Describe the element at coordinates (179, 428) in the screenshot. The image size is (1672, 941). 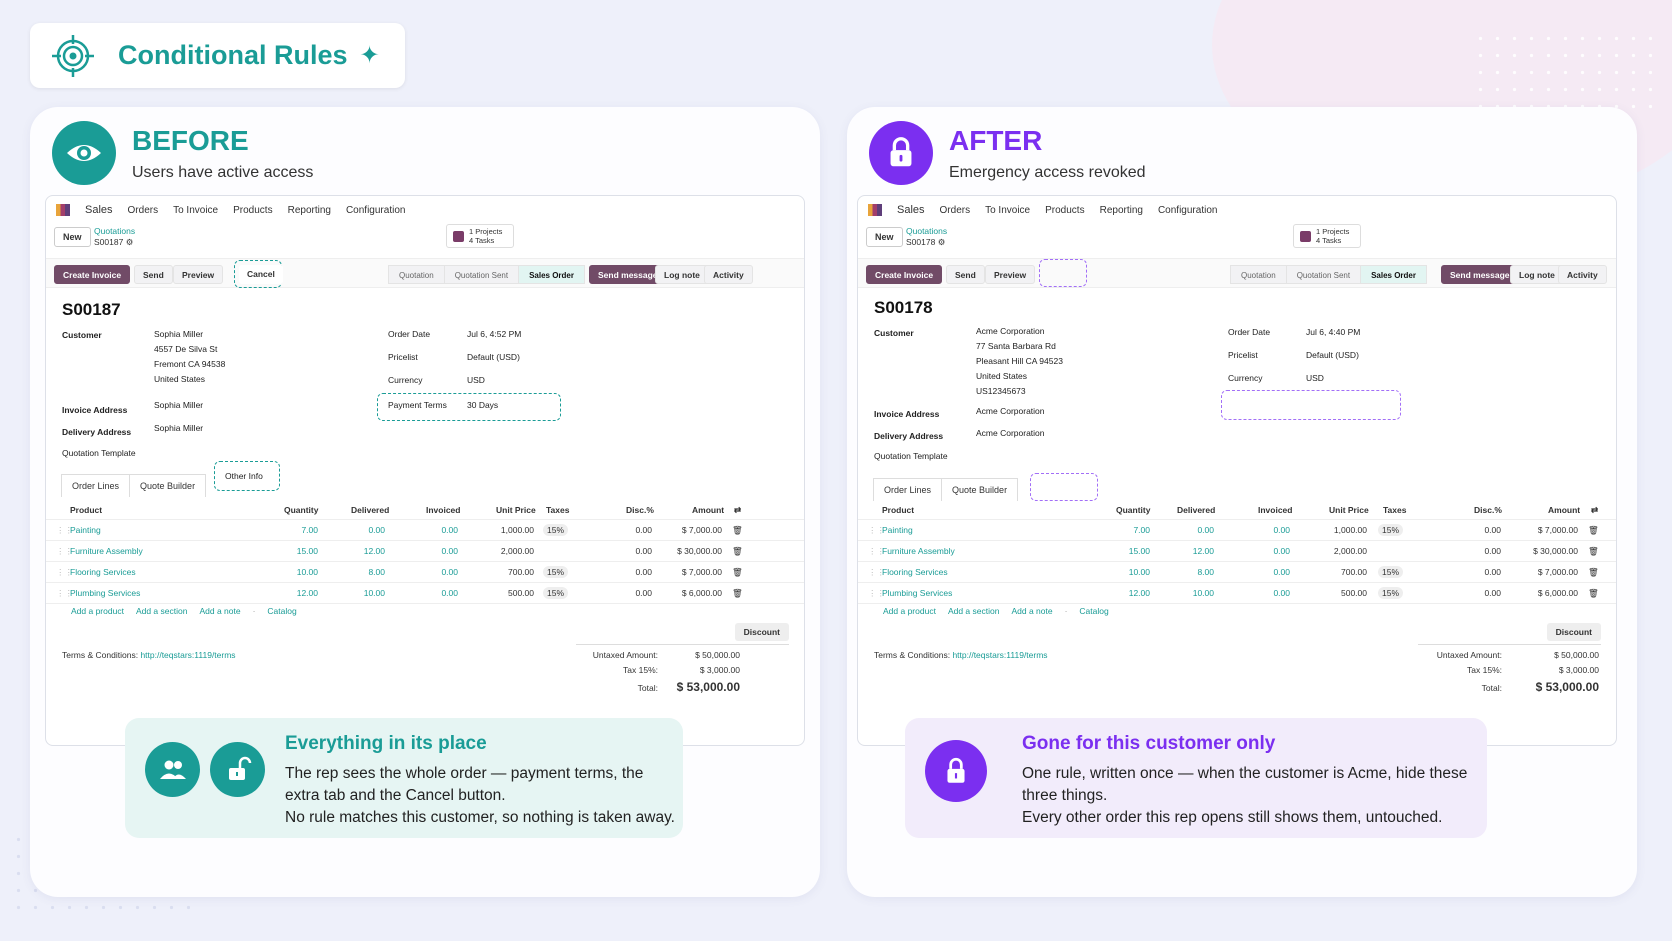
I see `delivery-address-value: Sophia Miller` at that location.